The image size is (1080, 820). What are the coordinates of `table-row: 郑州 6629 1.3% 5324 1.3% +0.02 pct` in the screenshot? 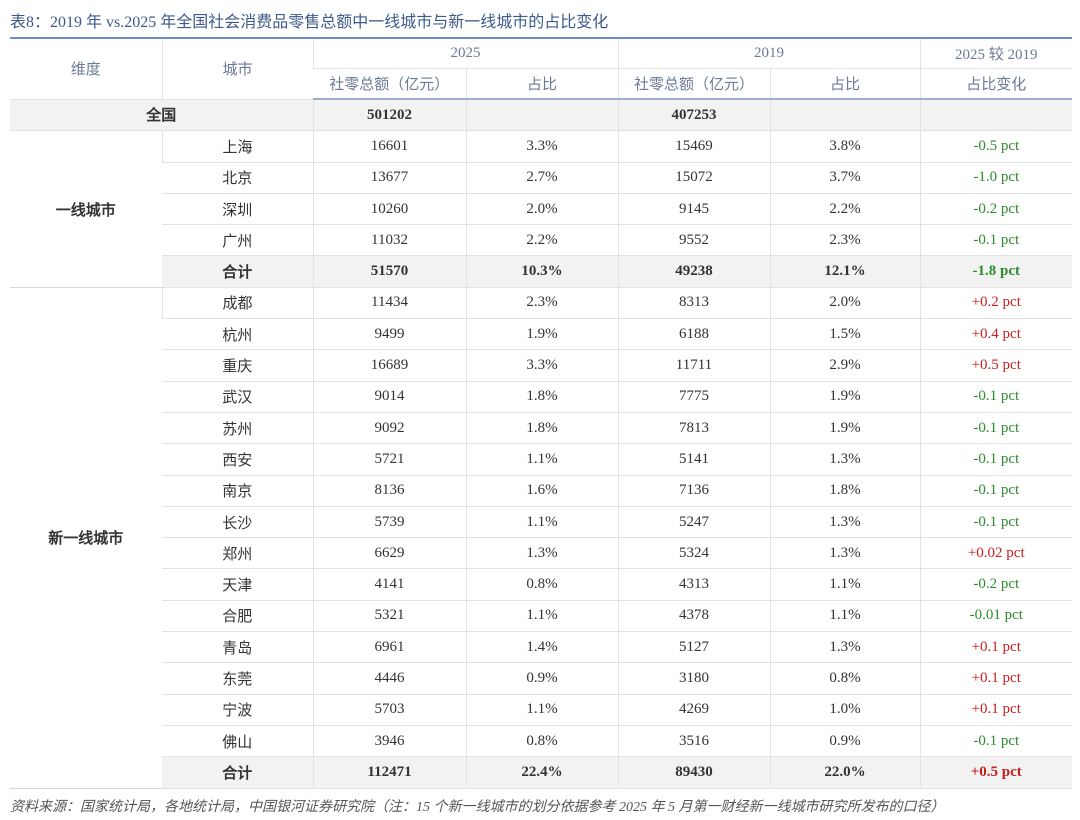 It's located at (541, 553).